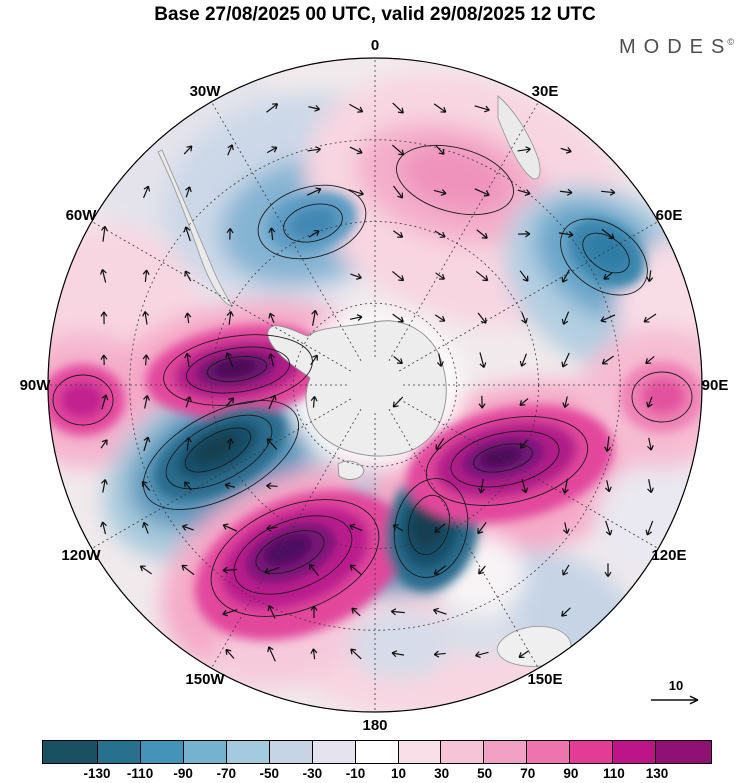  I want to click on longitude-label: 60E, so click(669, 215).